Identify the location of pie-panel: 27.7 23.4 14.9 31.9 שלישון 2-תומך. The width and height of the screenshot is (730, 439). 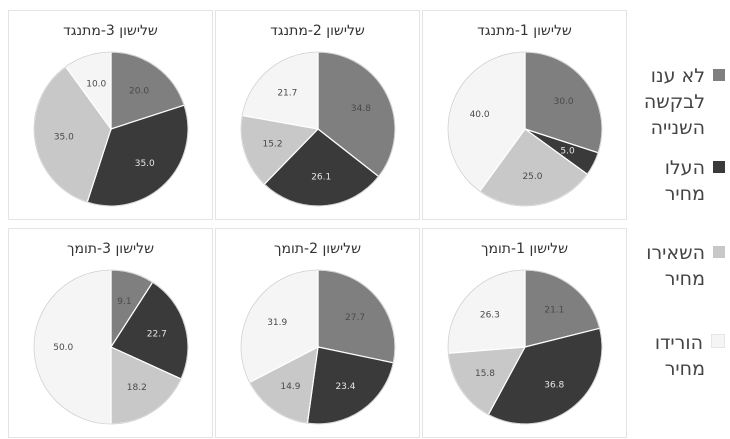
(317, 333).